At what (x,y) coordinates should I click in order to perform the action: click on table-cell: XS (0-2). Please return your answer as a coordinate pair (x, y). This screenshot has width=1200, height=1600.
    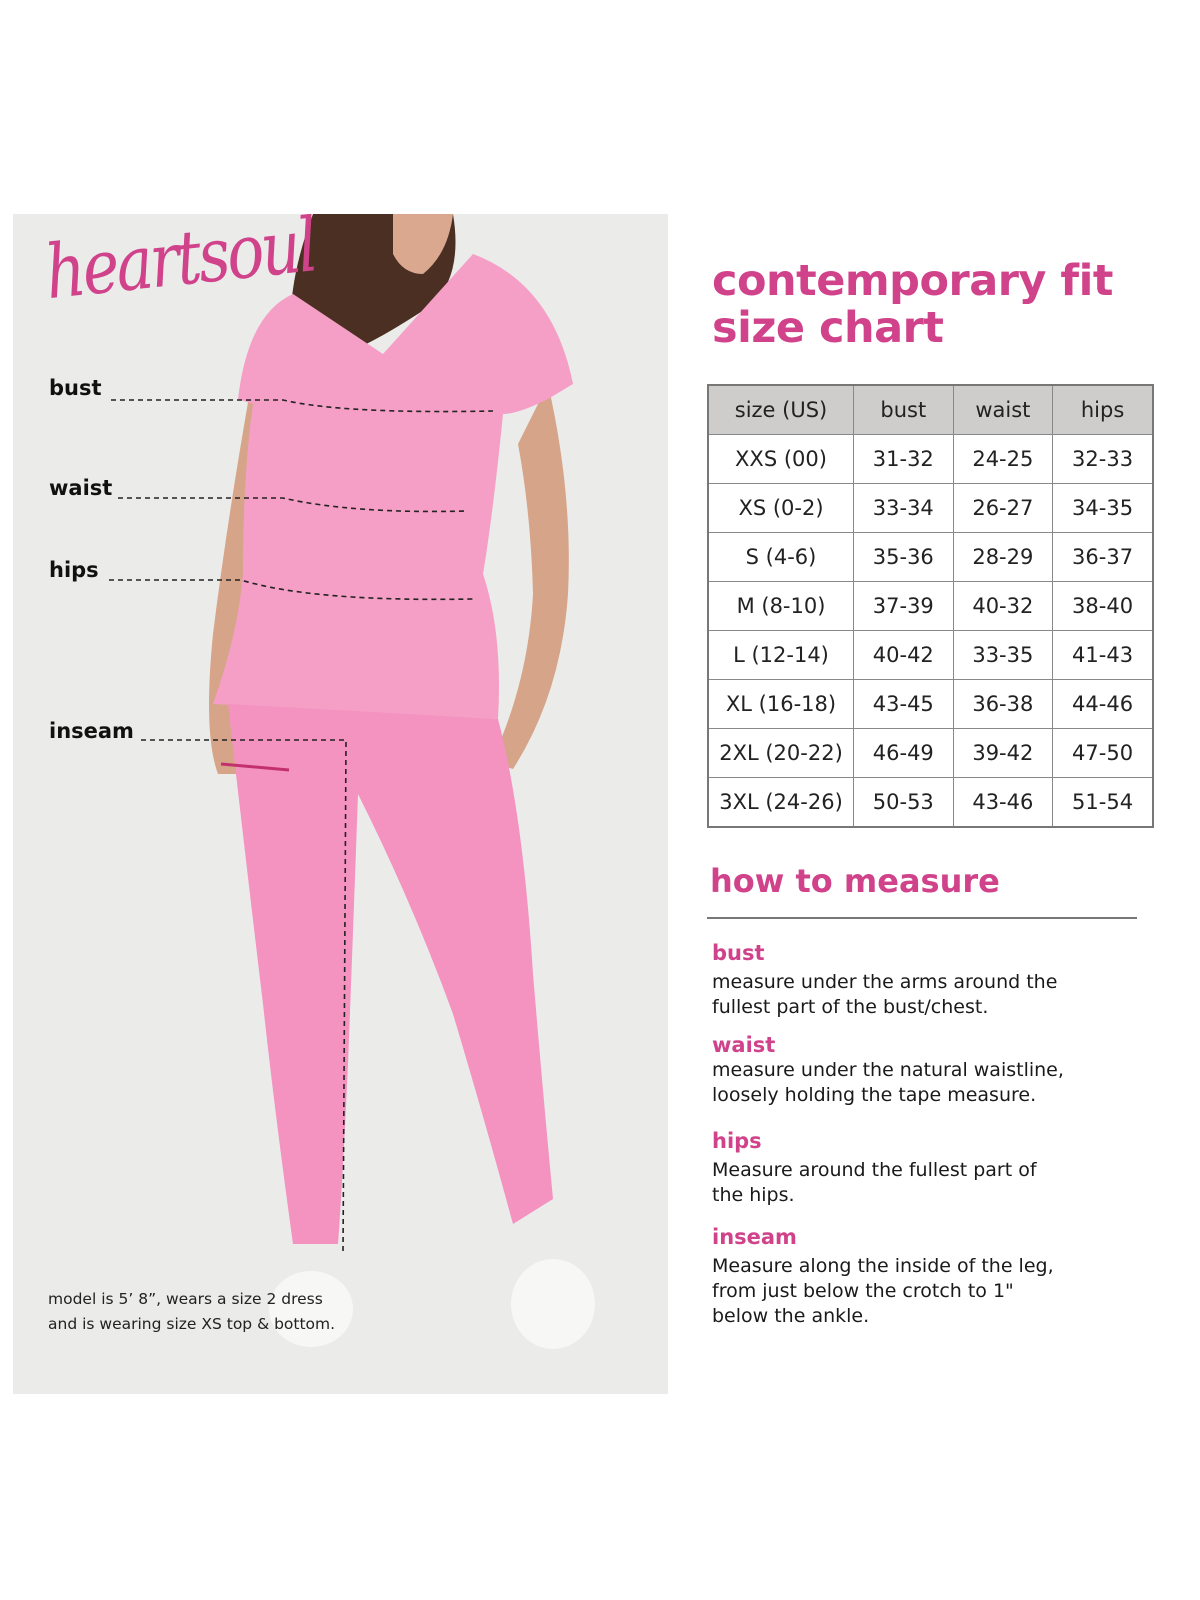
    Looking at the image, I should click on (780, 508).